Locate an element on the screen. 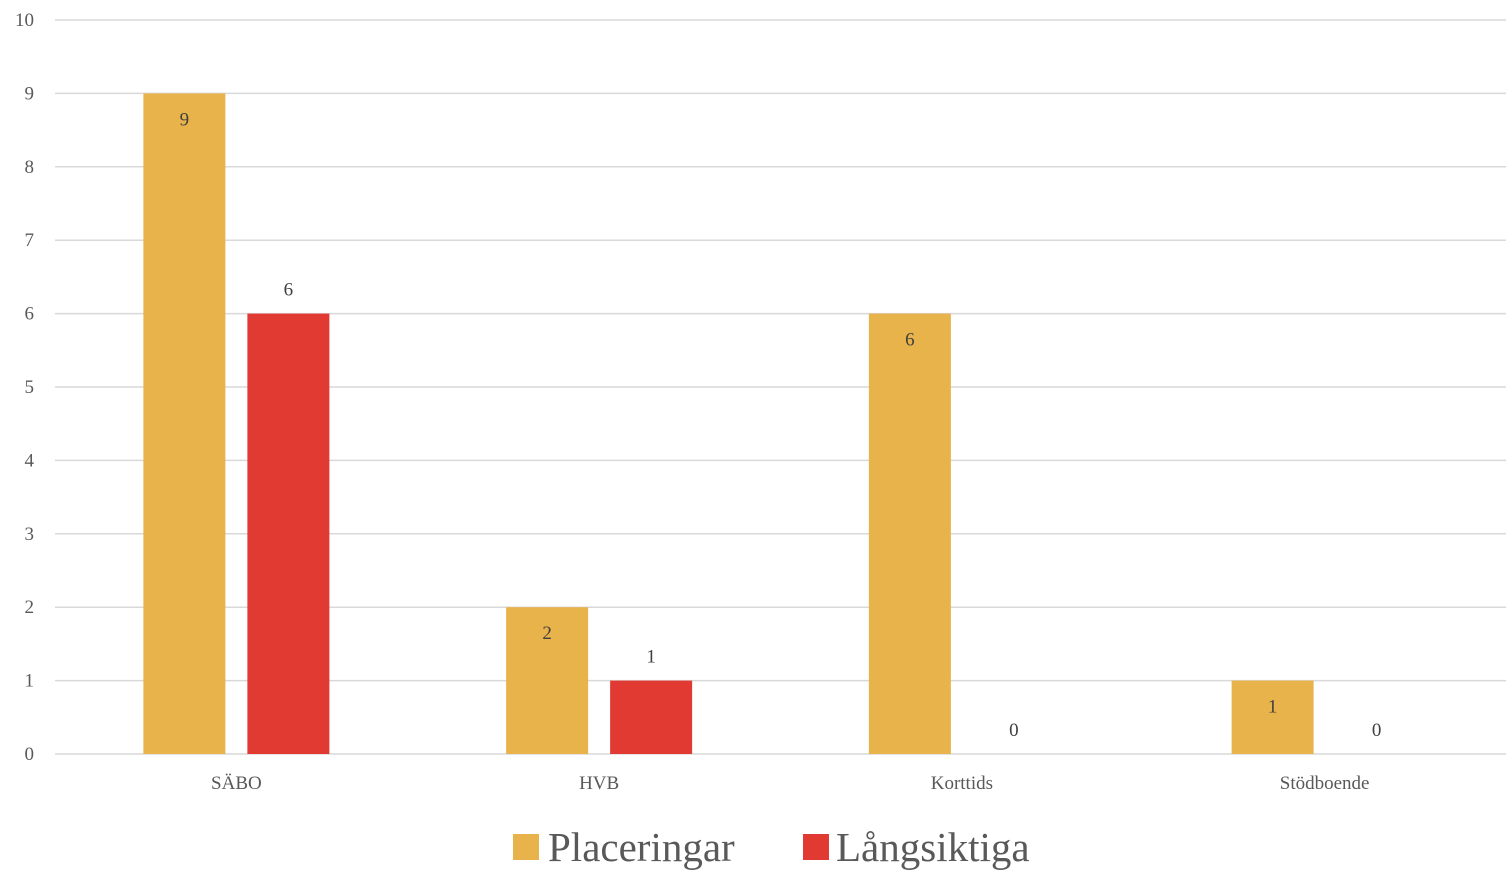 The height and width of the screenshot is (871, 1506). y-tick-label: 6 is located at coordinates (30, 314).